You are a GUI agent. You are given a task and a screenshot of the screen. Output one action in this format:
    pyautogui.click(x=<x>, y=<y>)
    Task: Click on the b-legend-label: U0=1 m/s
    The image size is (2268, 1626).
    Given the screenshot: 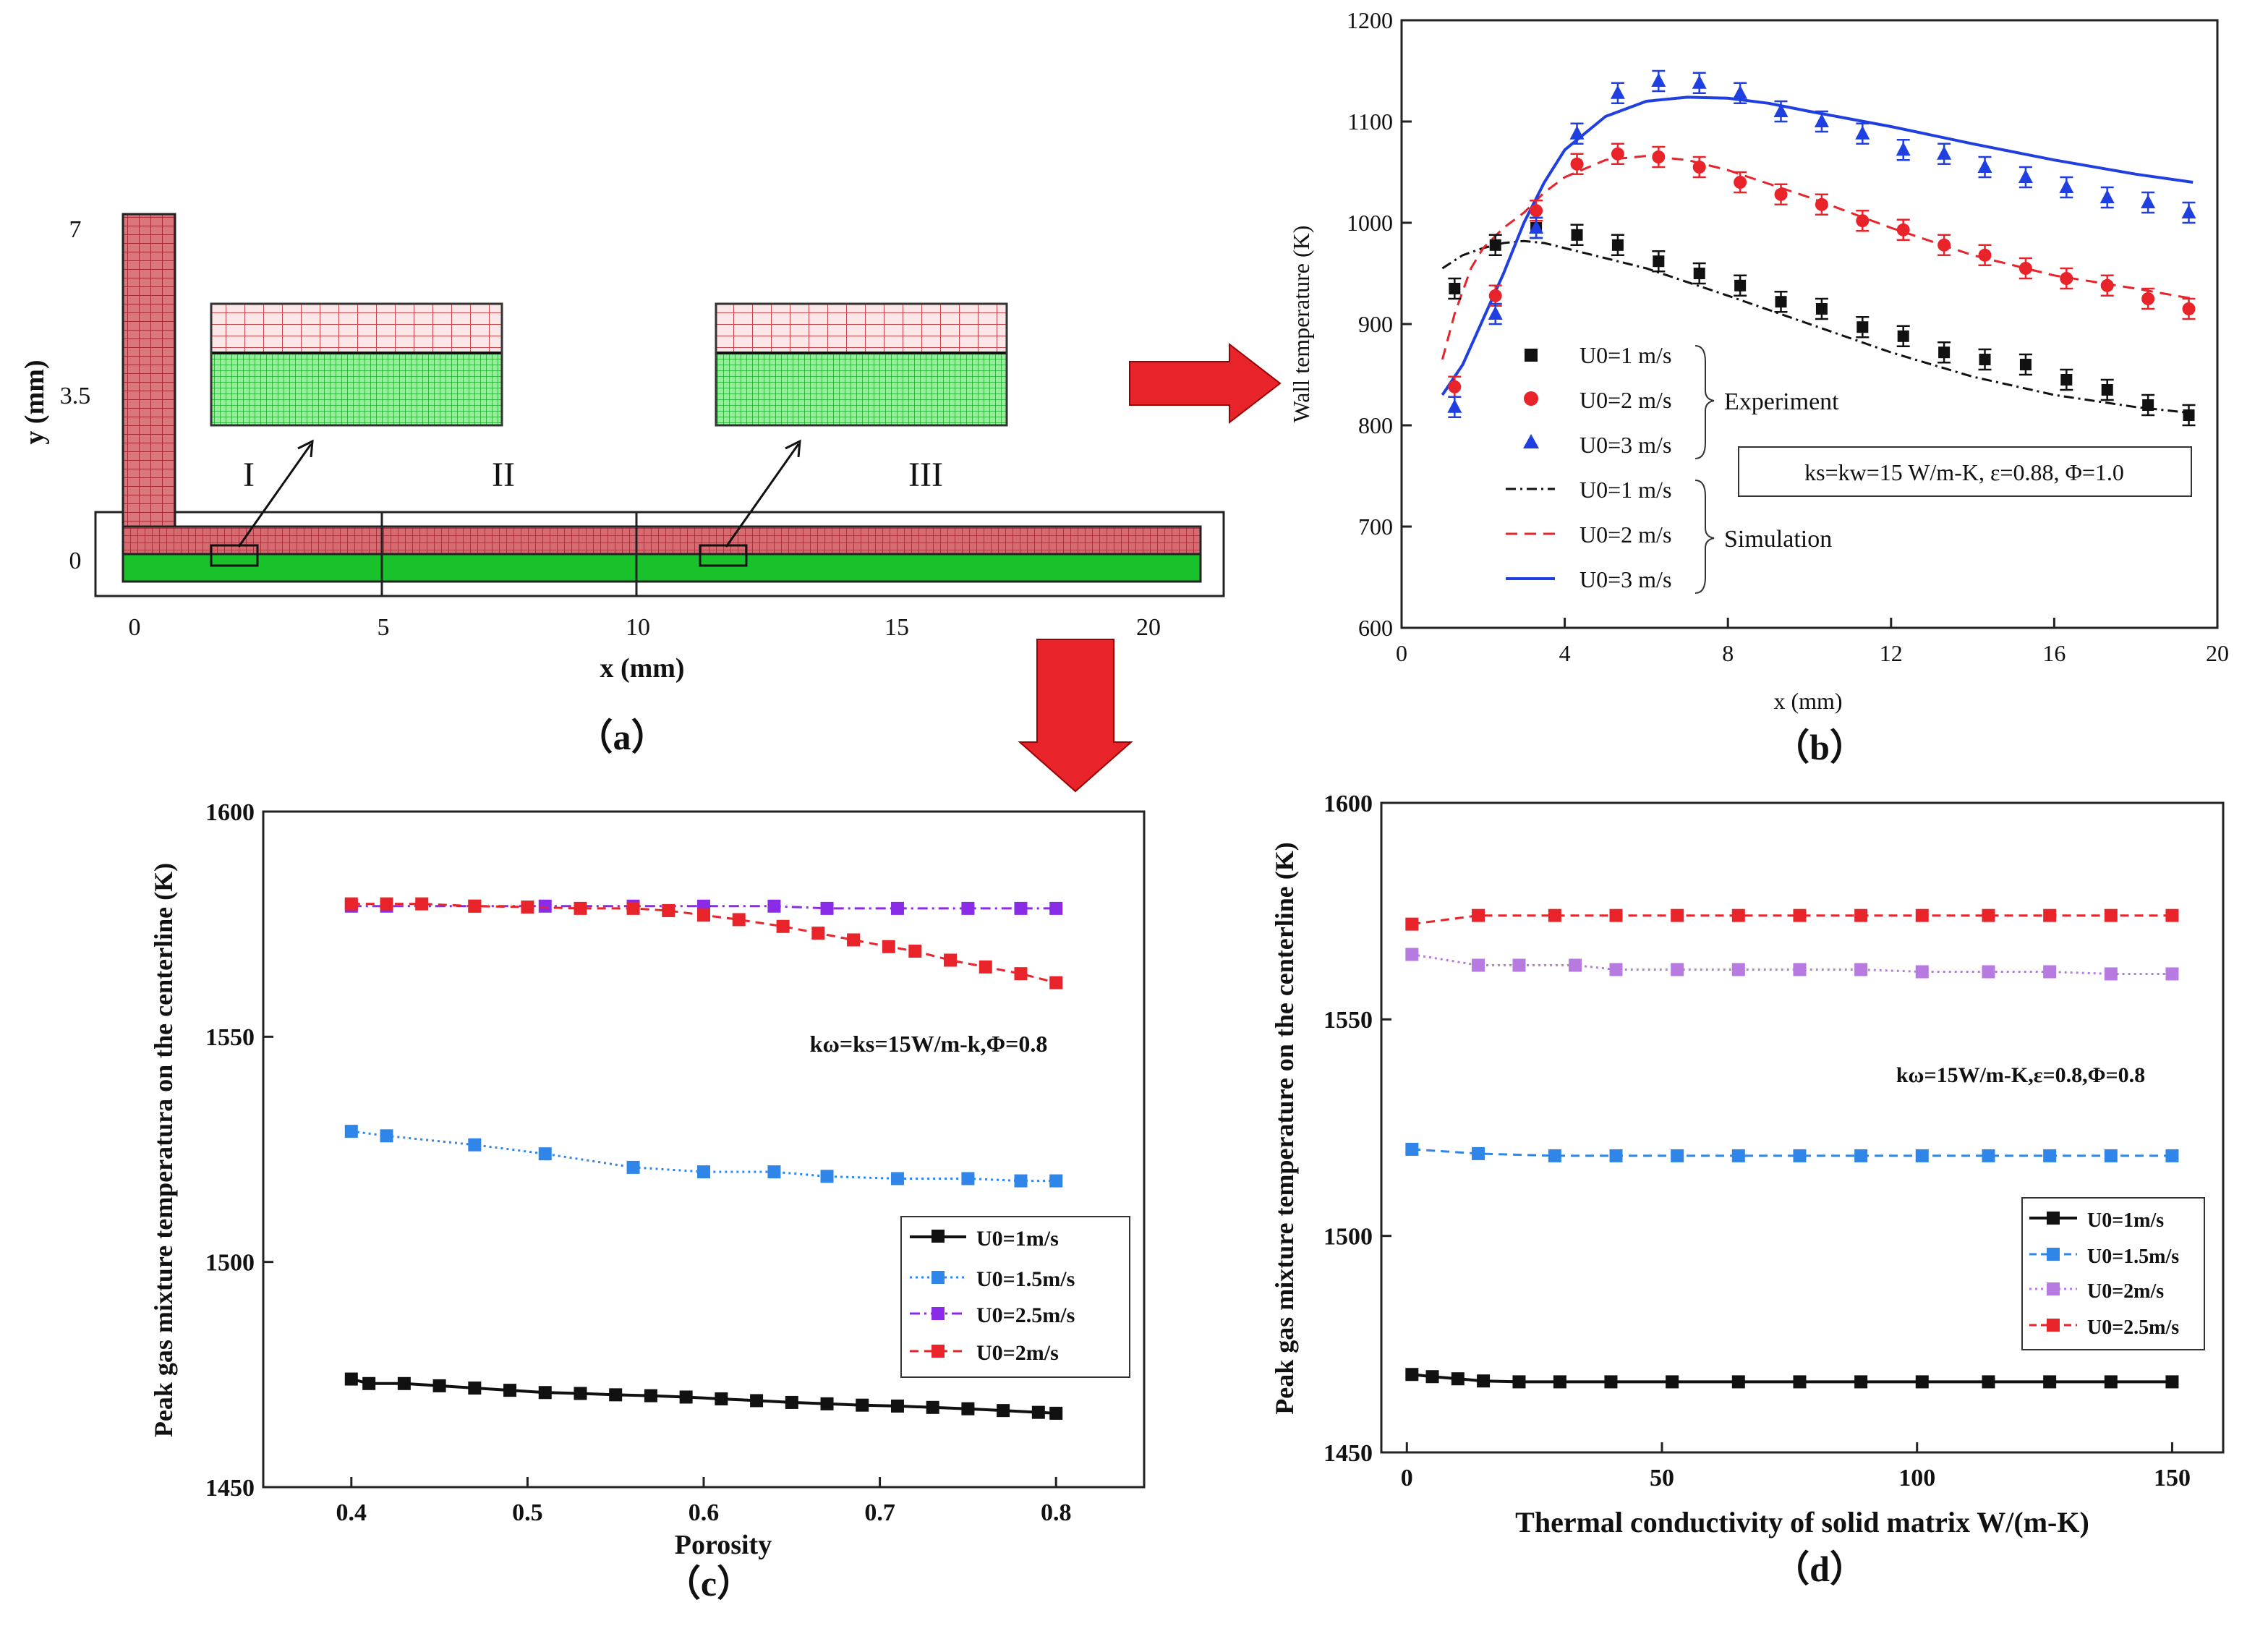 What is the action you would take?
    pyautogui.click(x=1625, y=490)
    